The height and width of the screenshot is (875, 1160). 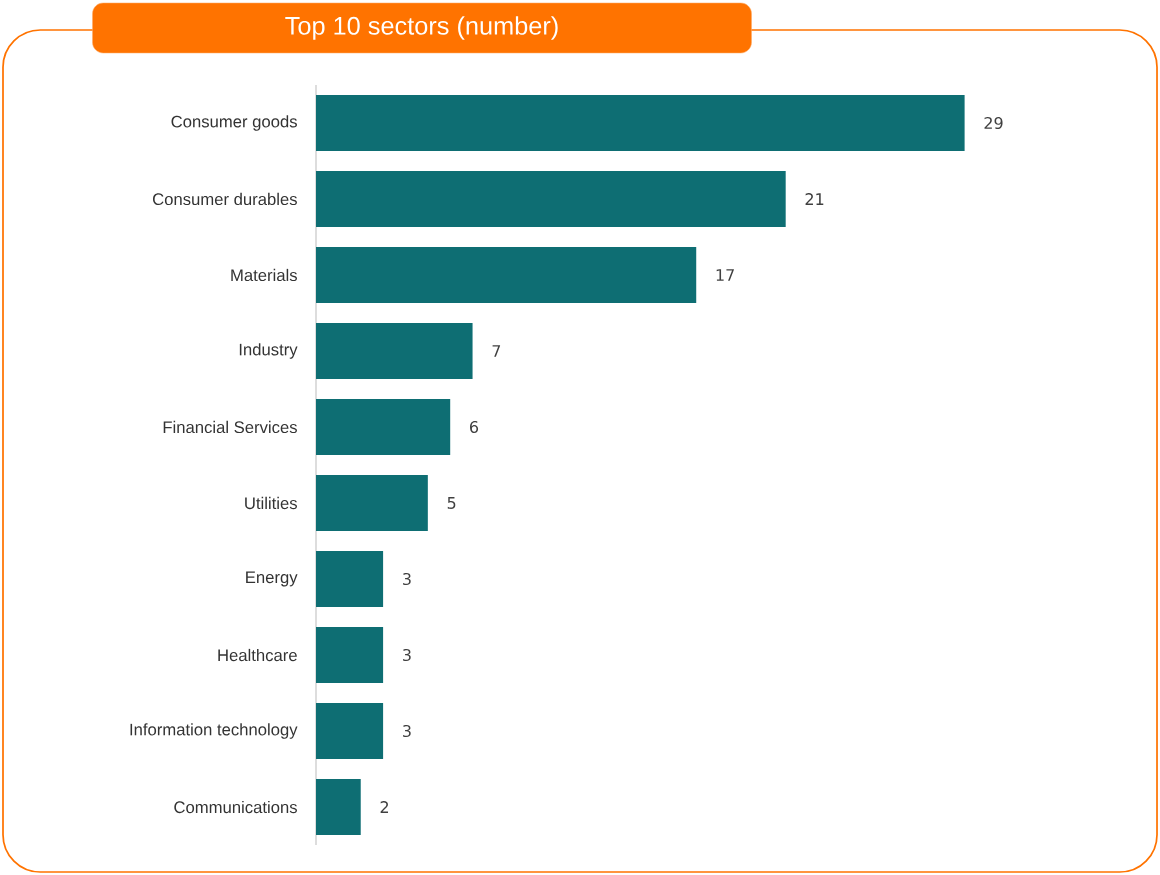 I want to click on y-tick-label: Consumer durables, so click(x=224, y=199).